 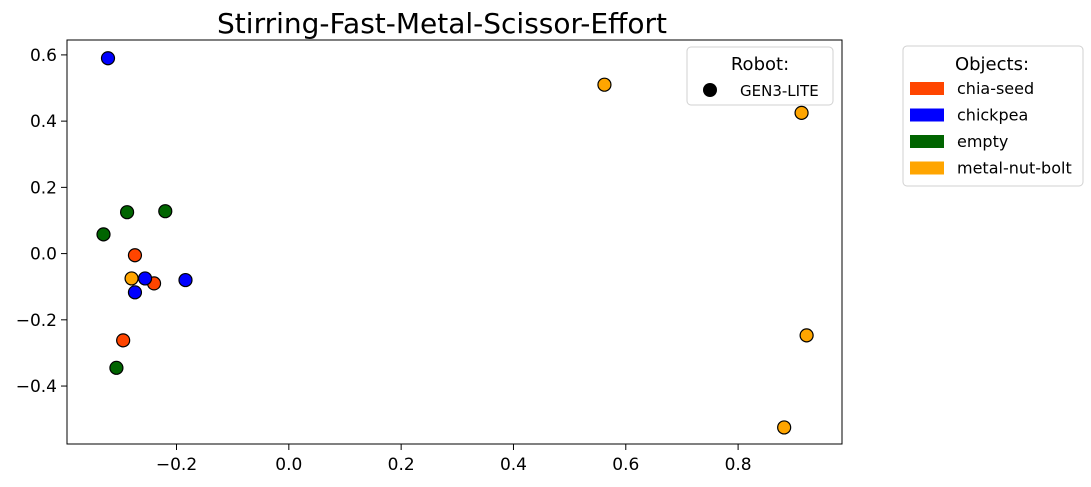 I want to click on chart-title: Stirring-Fast-Metal-Scissor-Effort, so click(x=442, y=23).